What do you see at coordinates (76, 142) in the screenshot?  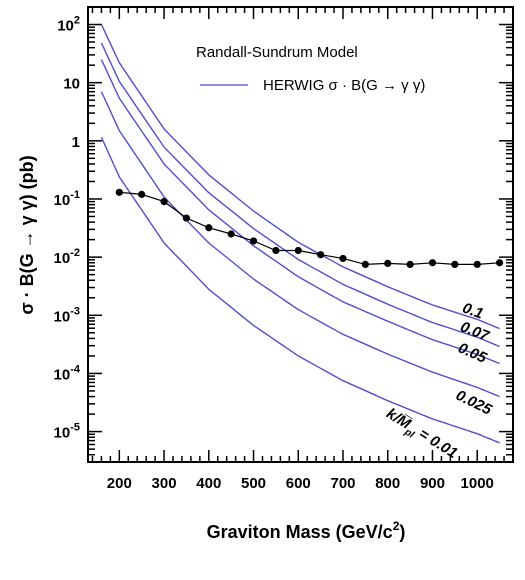 I see `y-tick-label: 1` at bounding box center [76, 142].